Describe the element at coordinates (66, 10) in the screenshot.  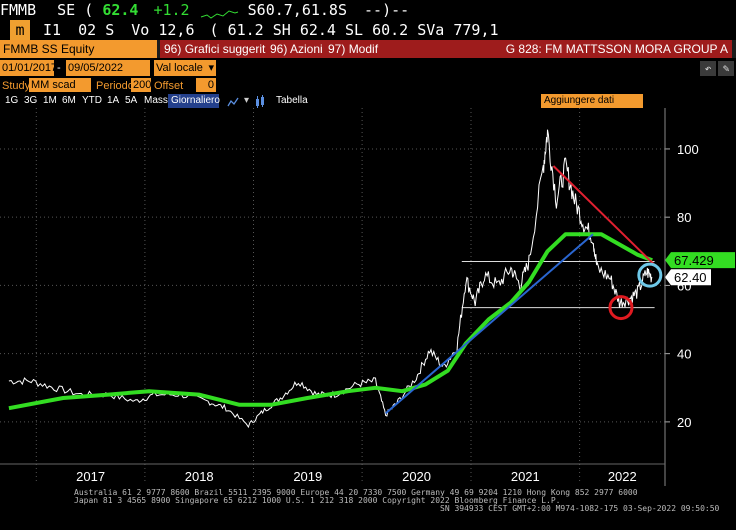
I see `exchange: SE` at that location.